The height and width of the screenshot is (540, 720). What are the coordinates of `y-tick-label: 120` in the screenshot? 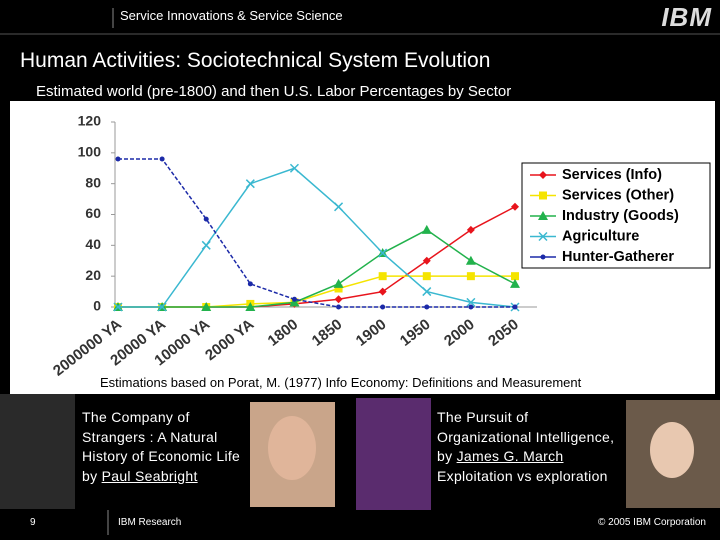 It's located at (90, 121).